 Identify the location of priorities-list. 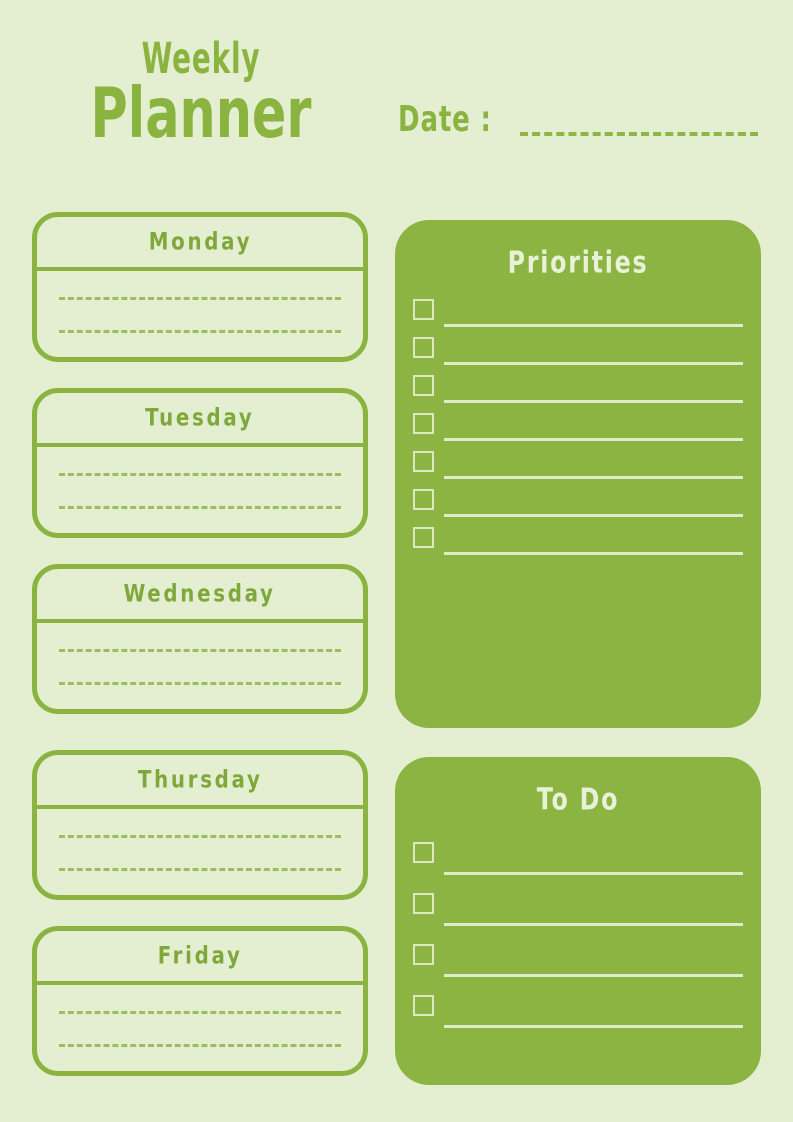
(578, 416).